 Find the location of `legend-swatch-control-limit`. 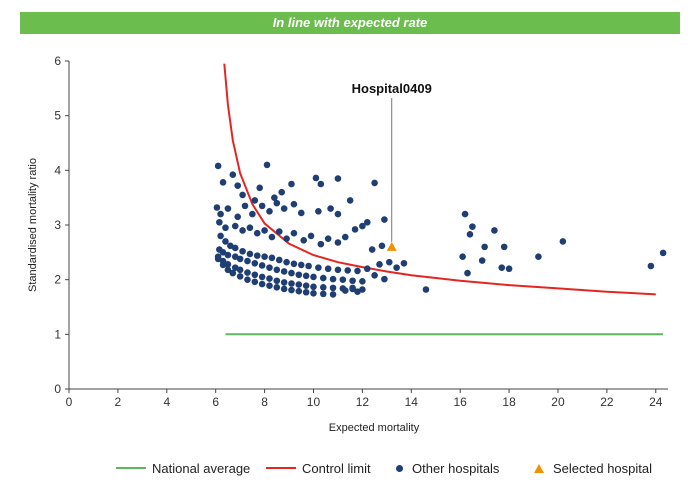

legend-swatch-control-limit is located at coordinates (281, 468).